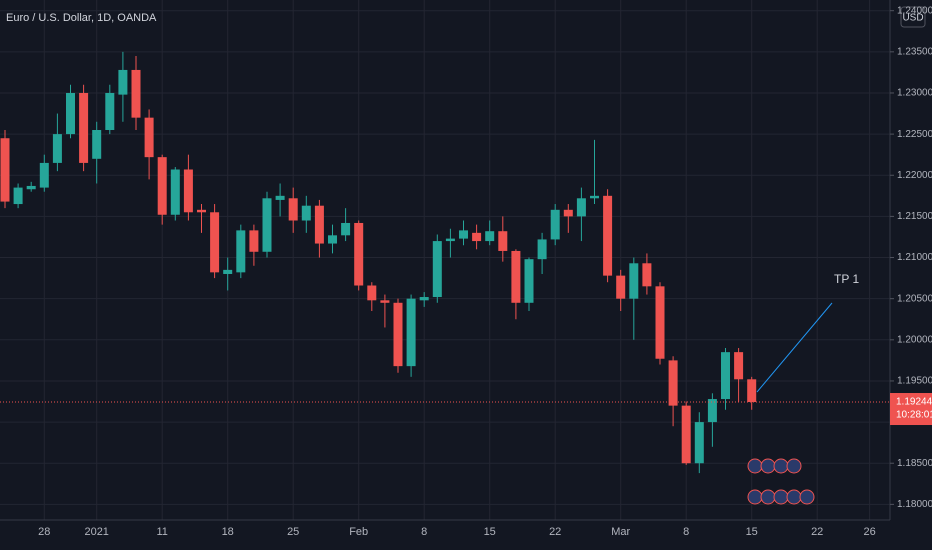 The width and height of the screenshot is (932, 550). I want to click on currency-button, so click(913, 17).